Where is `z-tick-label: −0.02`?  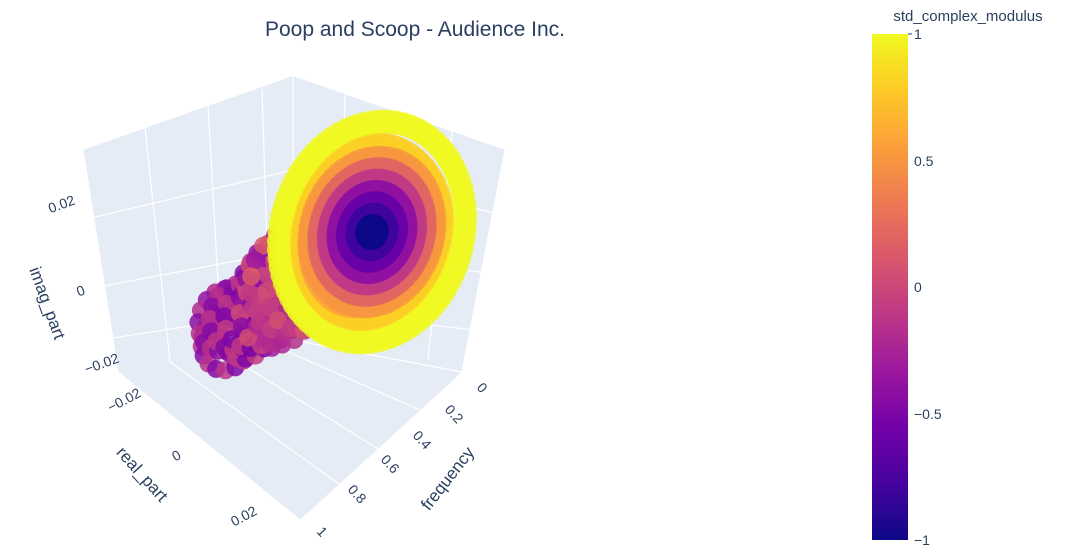
z-tick-label: −0.02 is located at coordinates (101, 363).